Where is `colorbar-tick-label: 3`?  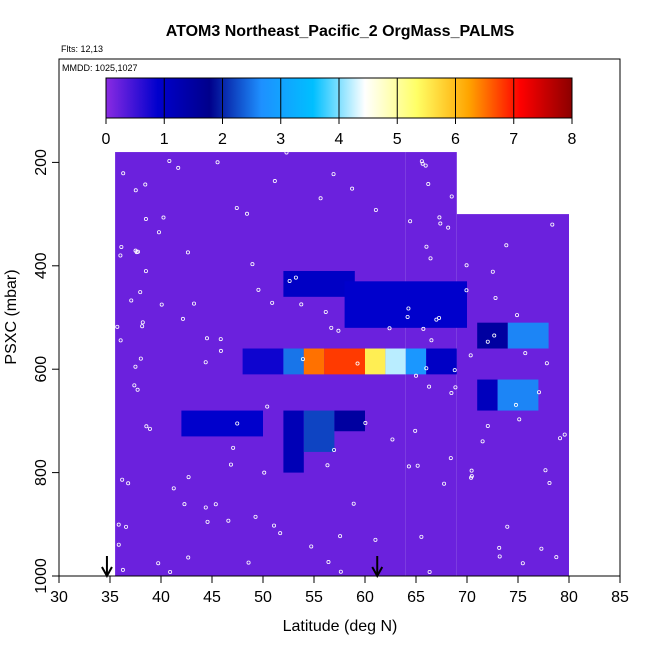
colorbar-tick-label: 3 is located at coordinates (280, 139).